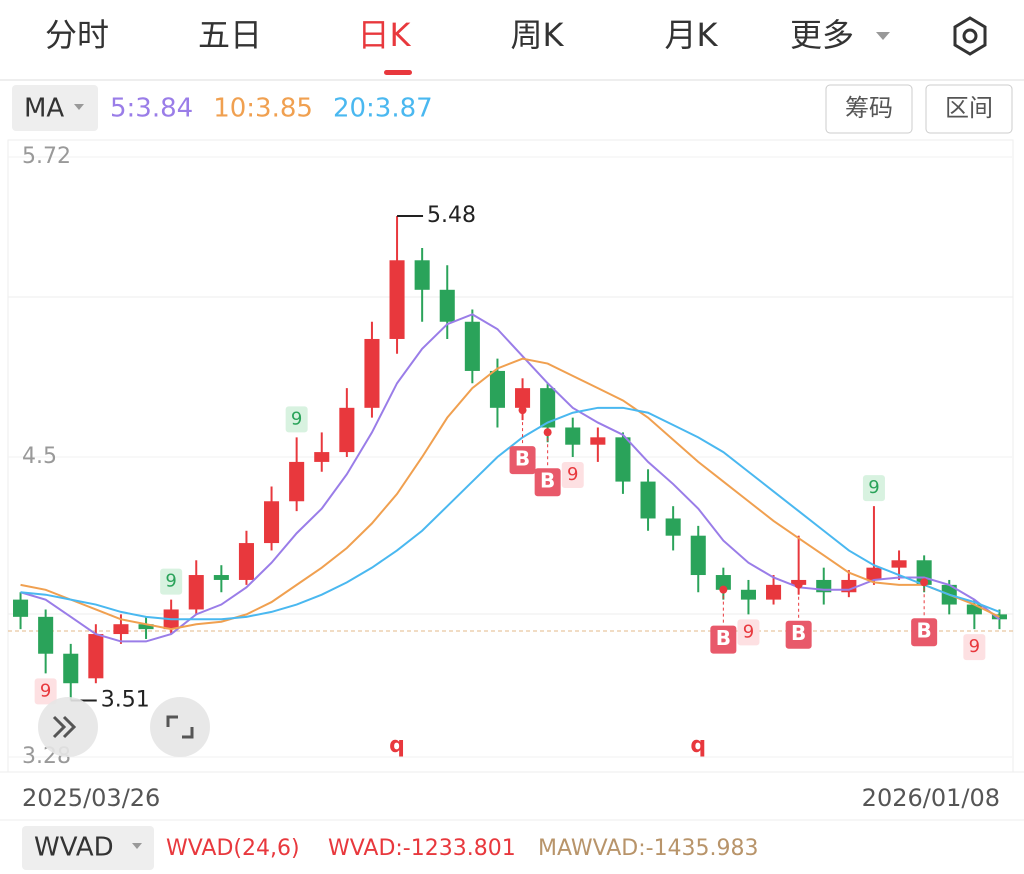 The image size is (1024, 874). Describe the element at coordinates (467, 35) in the screenshot. I see `tab-bar: 分时 五日 日K 周K 月K 更多` at that location.